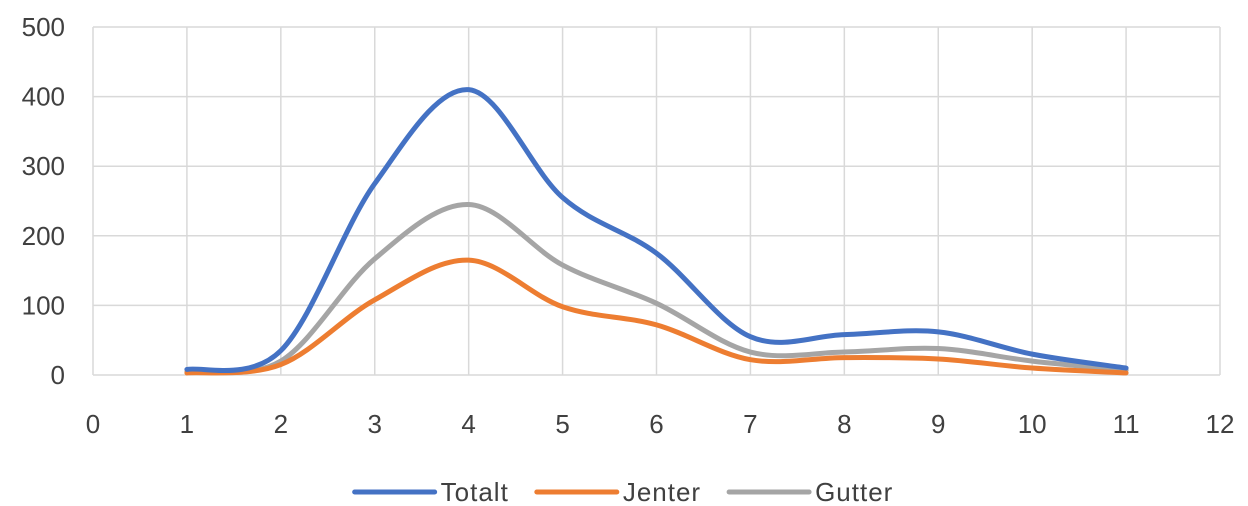 The image size is (1248, 506). What do you see at coordinates (622, 491) in the screenshot?
I see `legend: Totalt Jenter Gutter` at bounding box center [622, 491].